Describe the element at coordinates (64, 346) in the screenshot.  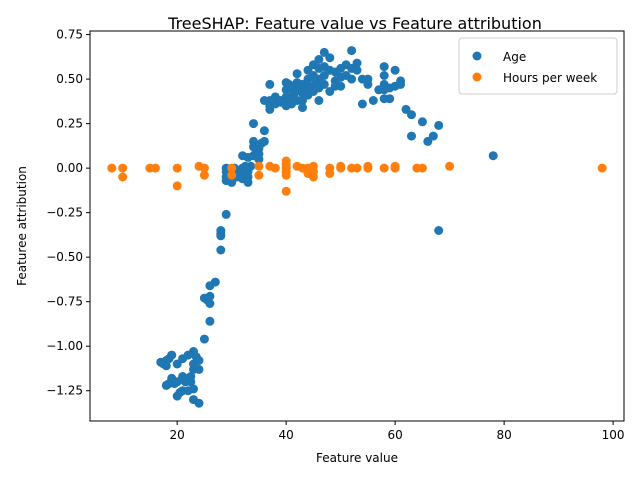
I see `y-tick-label: −1.00` at that location.